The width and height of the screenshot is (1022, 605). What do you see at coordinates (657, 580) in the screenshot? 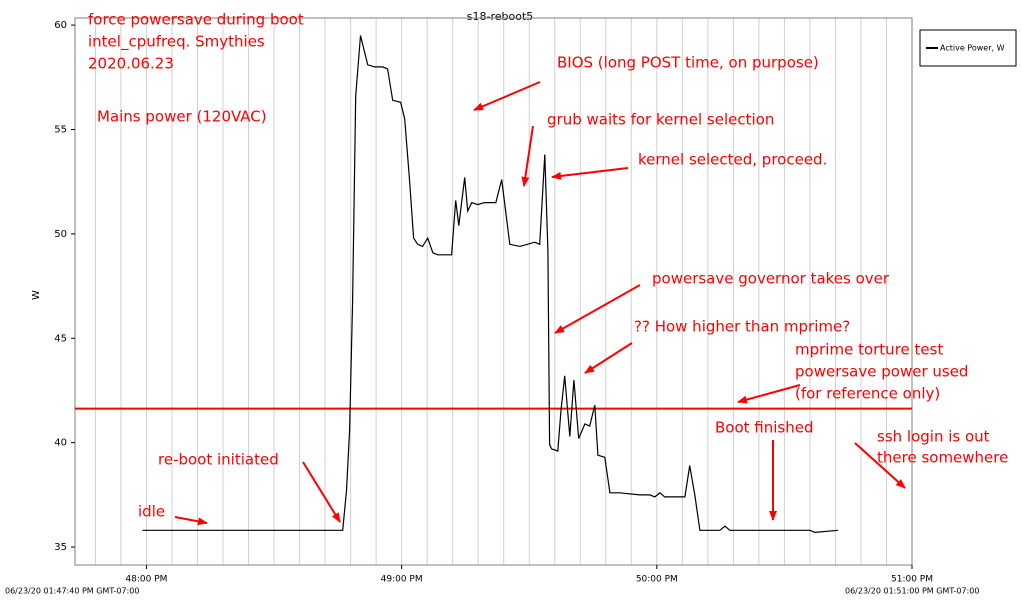
I see `x-tick-label: 50:00 PM` at bounding box center [657, 580].